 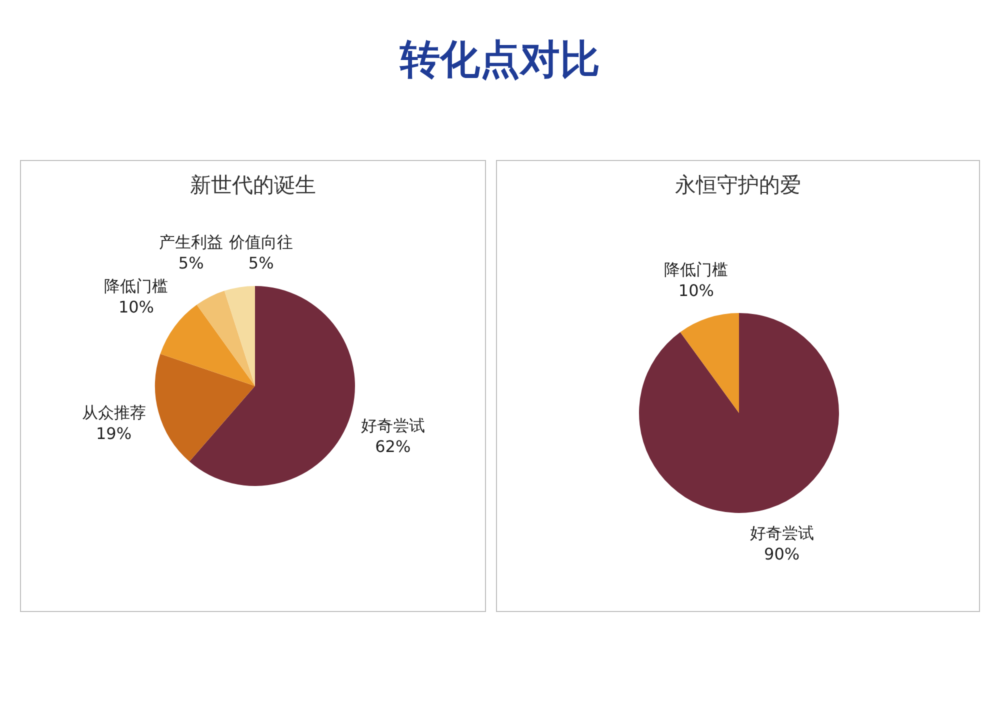 What do you see at coordinates (738, 185) in the screenshot?
I see `chart-subtitle: 永恒守护的爱` at bounding box center [738, 185].